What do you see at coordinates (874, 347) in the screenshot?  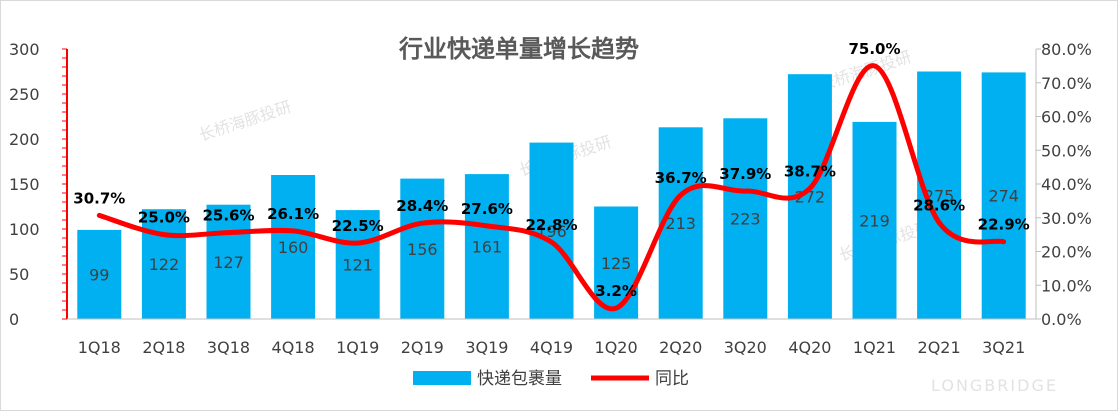 I see `x-tick-label: 1Q21` at bounding box center [874, 347].